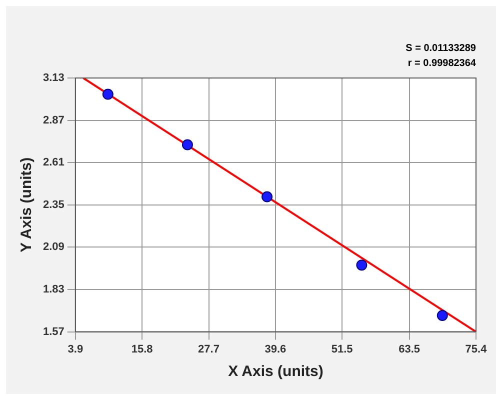  I want to click on text: r = 0.99982364, so click(442, 63).